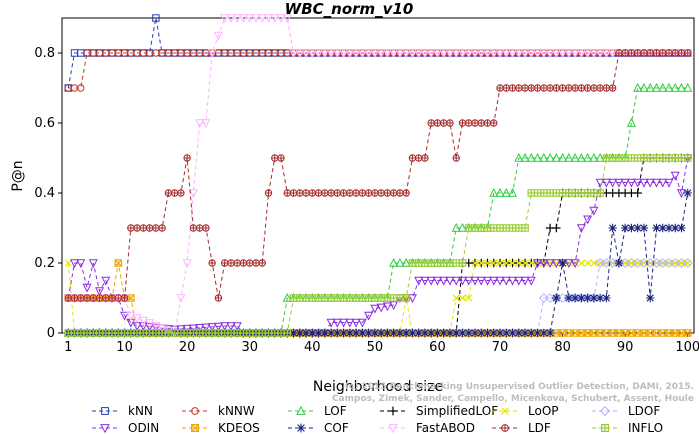 The image size is (699, 434). What do you see at coordinates (239, 427) in the screenshot?
I see `legend-label: KDEOS` at bounding box center [239, 427].